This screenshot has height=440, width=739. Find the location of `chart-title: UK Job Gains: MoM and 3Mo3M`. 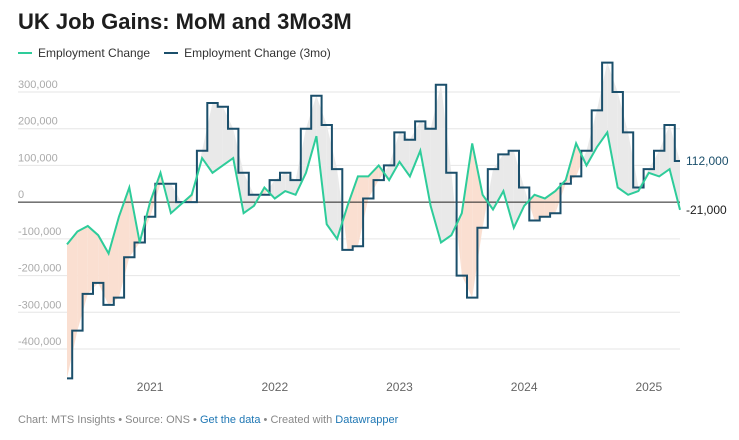

chart-title: UK Job Gains: MoM and 3Mo3M is located at coordinates (185, 21).